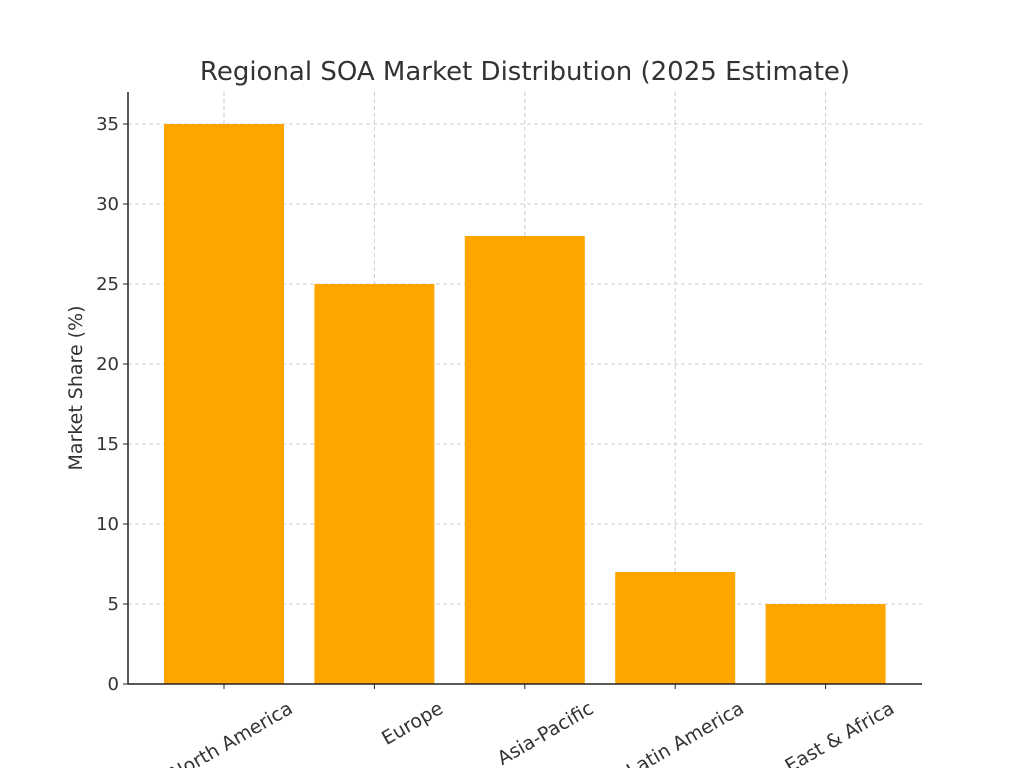 The height and width of the screenshot is (768, 1024). Describe the element at coordinates (546, 732) in the screenshot. I see `x-tick-label: Asia-Pacific` at that location.